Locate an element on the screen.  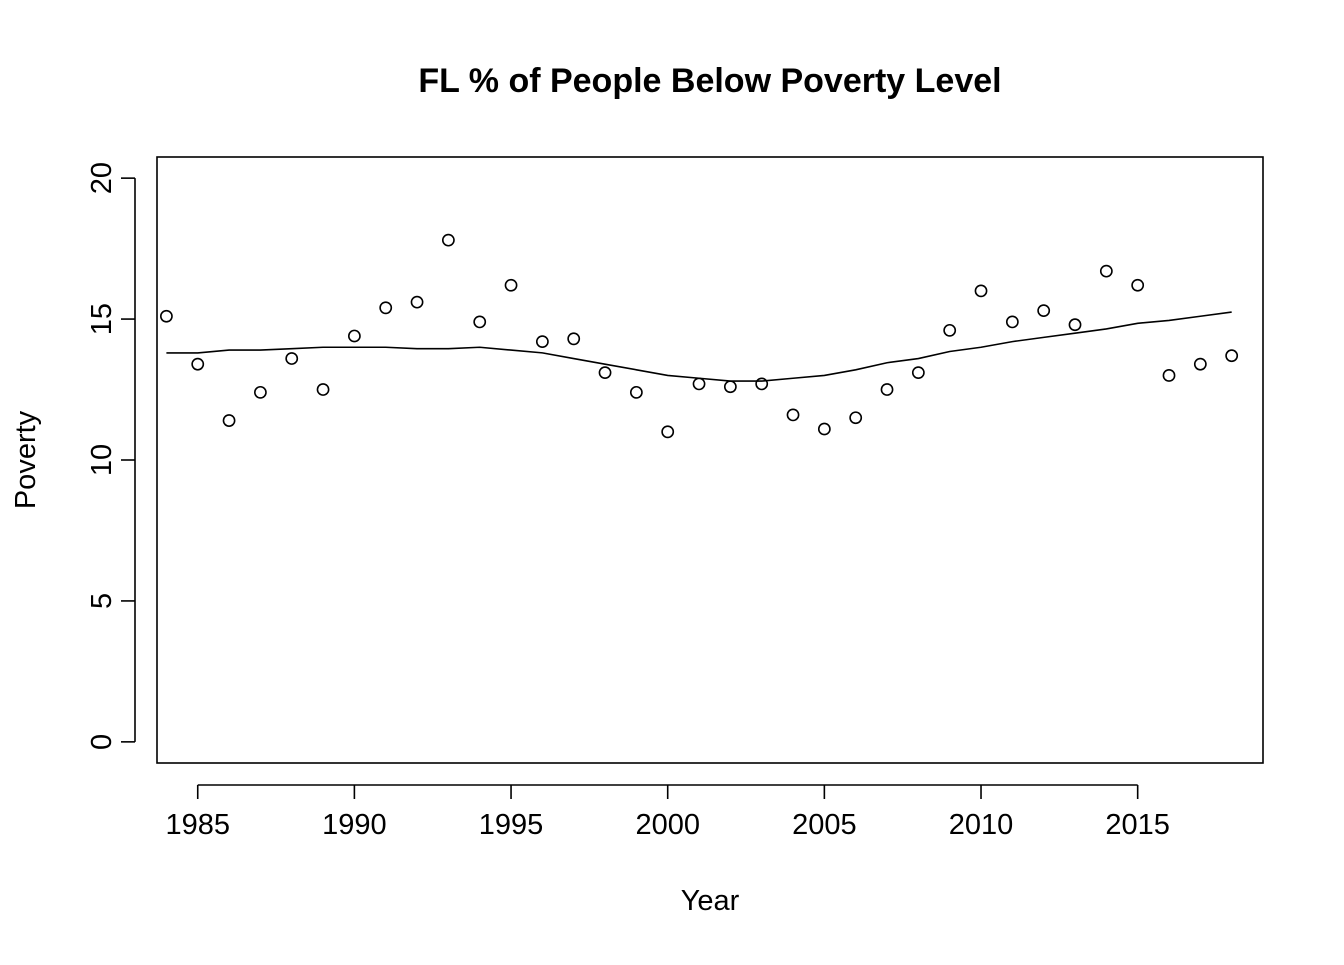
x-tick-label: 2010 is located at coordinates (981, 825).